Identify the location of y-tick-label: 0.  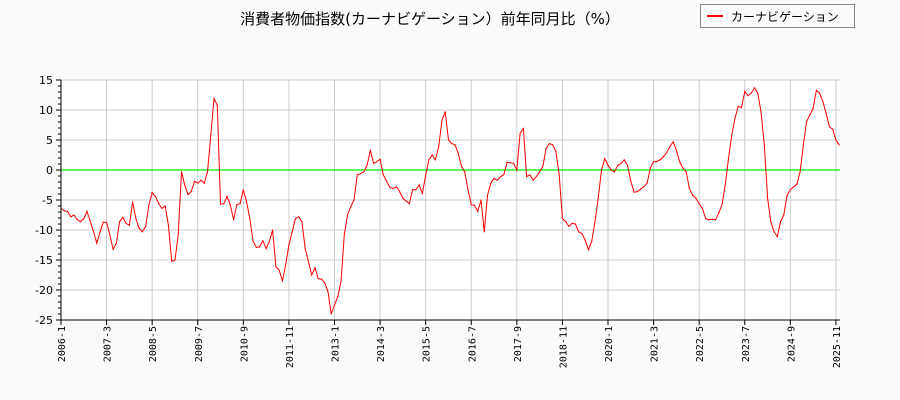
(49, 170).